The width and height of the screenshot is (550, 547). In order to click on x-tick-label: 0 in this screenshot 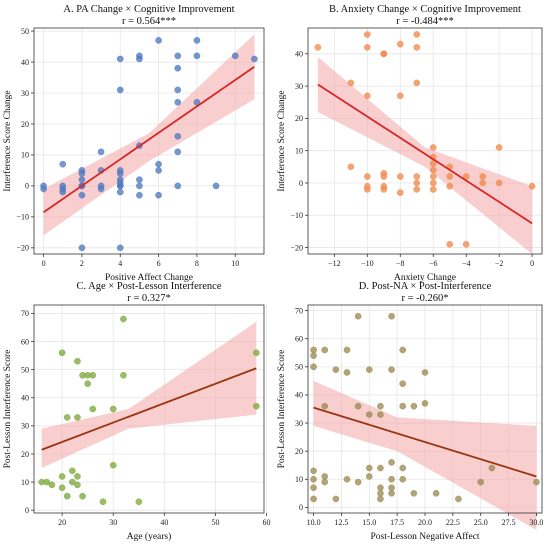, I will do `click(44, 263)`.